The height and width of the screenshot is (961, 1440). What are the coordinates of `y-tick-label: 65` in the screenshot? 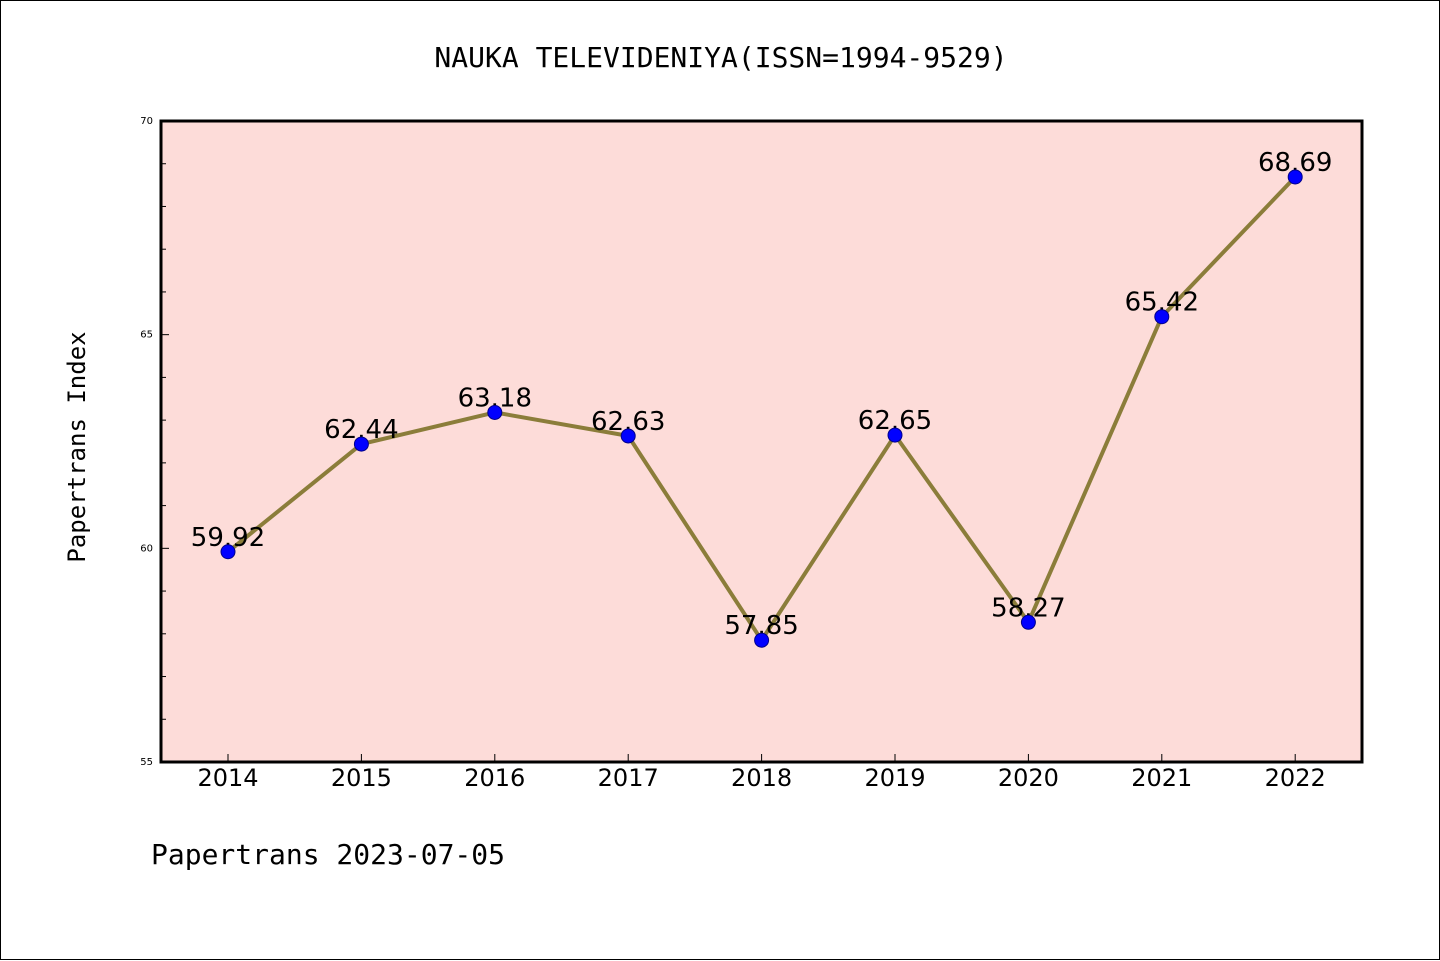 It's located at (146, 335).